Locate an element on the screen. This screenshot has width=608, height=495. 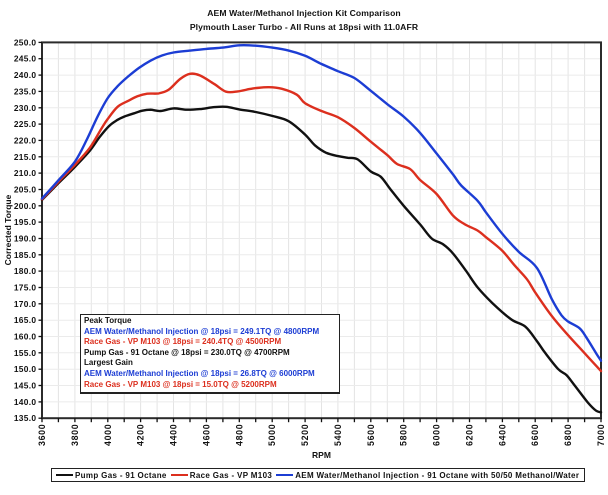
svg-text: 175.0 is located at coordinates (25, 288).